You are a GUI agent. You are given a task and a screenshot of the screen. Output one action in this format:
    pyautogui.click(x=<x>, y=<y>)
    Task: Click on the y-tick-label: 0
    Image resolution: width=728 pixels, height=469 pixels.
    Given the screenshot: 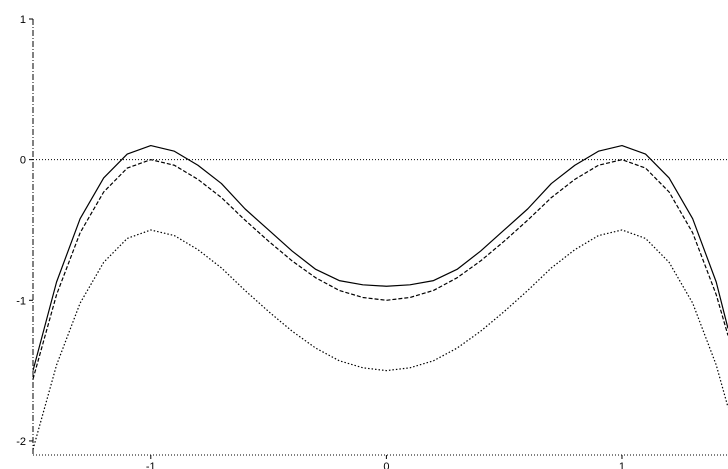 What is the action you would take?
    pyautogui.click(x=23, y=161)
    